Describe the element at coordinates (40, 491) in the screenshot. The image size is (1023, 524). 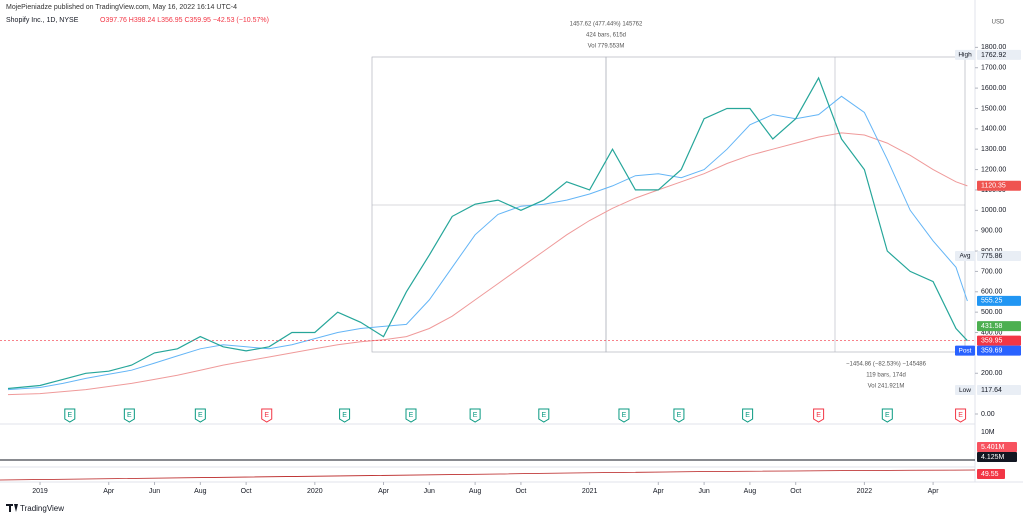
I see `x-tick-label: 2019` at that location.